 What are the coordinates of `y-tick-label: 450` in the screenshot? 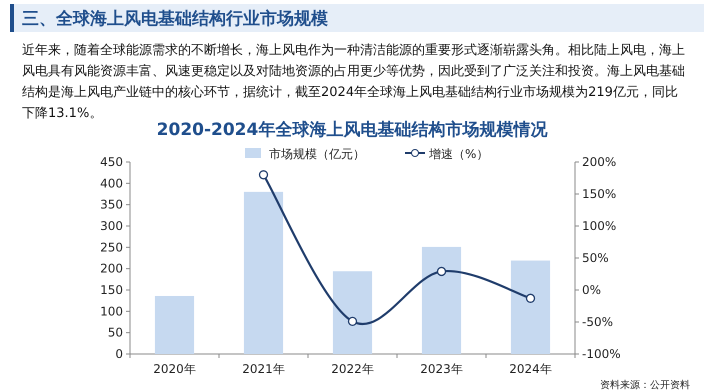 It's located at (111, 162).